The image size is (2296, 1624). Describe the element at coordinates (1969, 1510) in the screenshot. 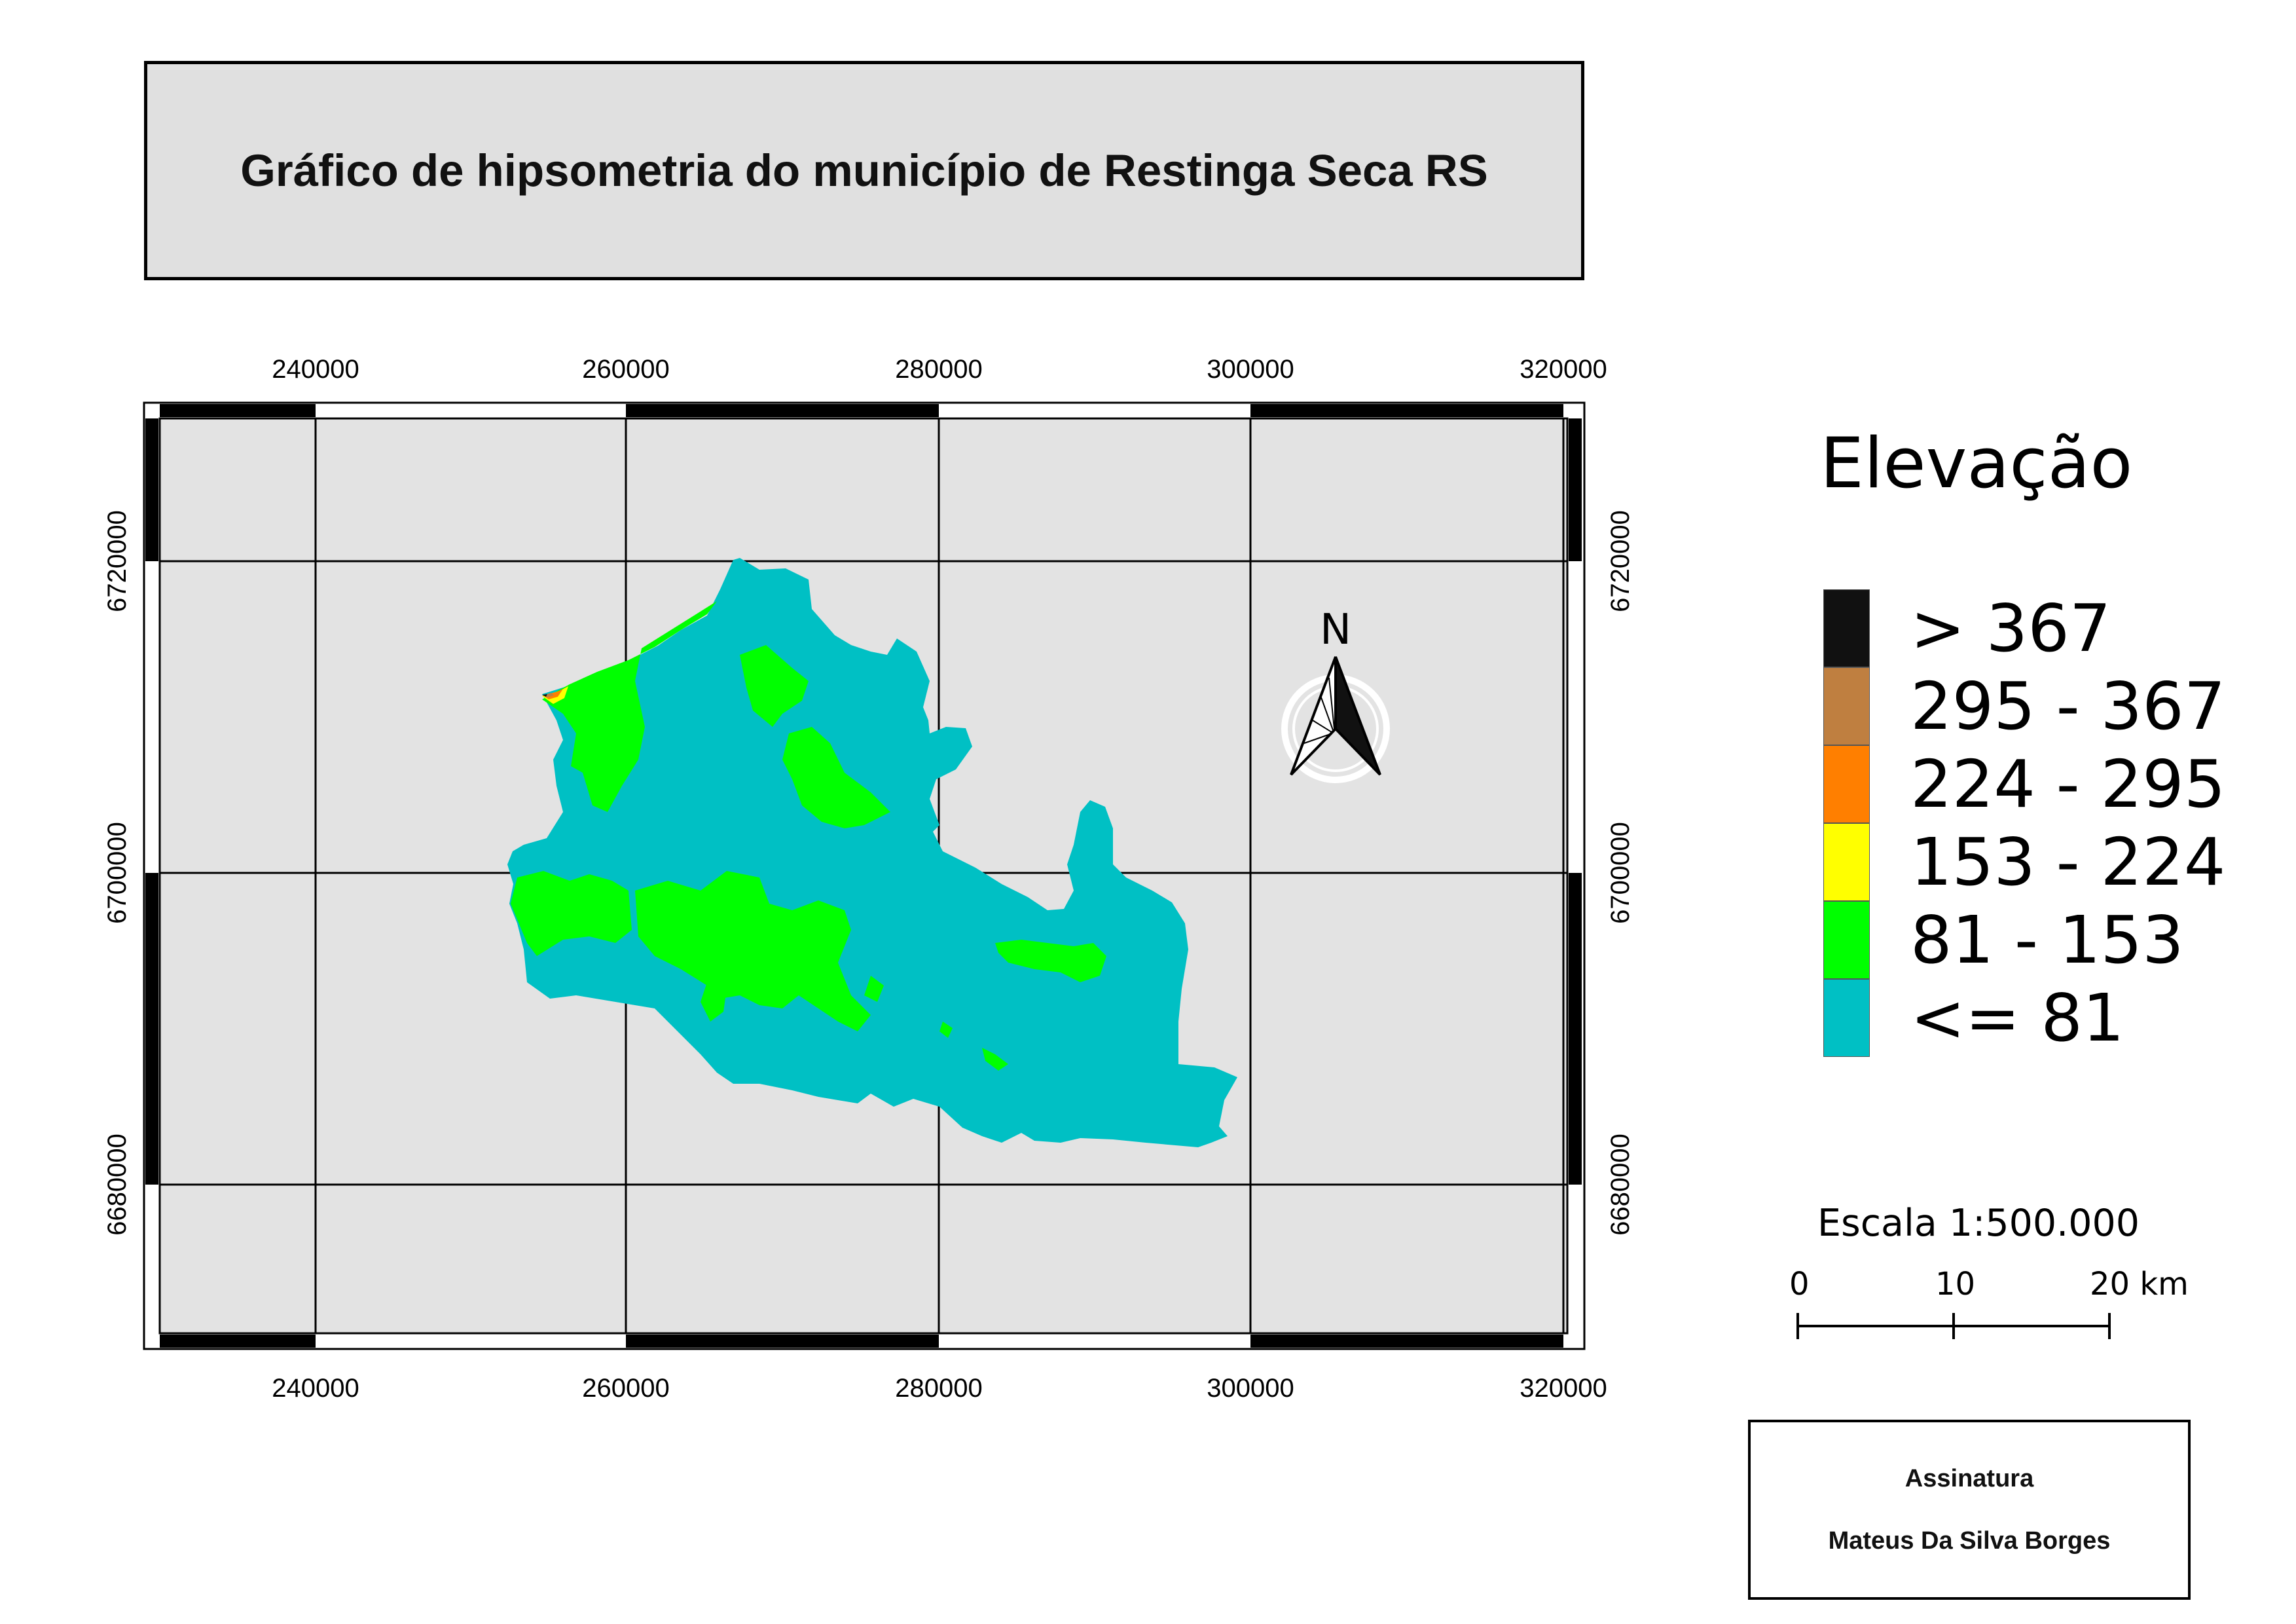

I see `signature-box: Assinatura Mateus Da Silva Borges` at that location.